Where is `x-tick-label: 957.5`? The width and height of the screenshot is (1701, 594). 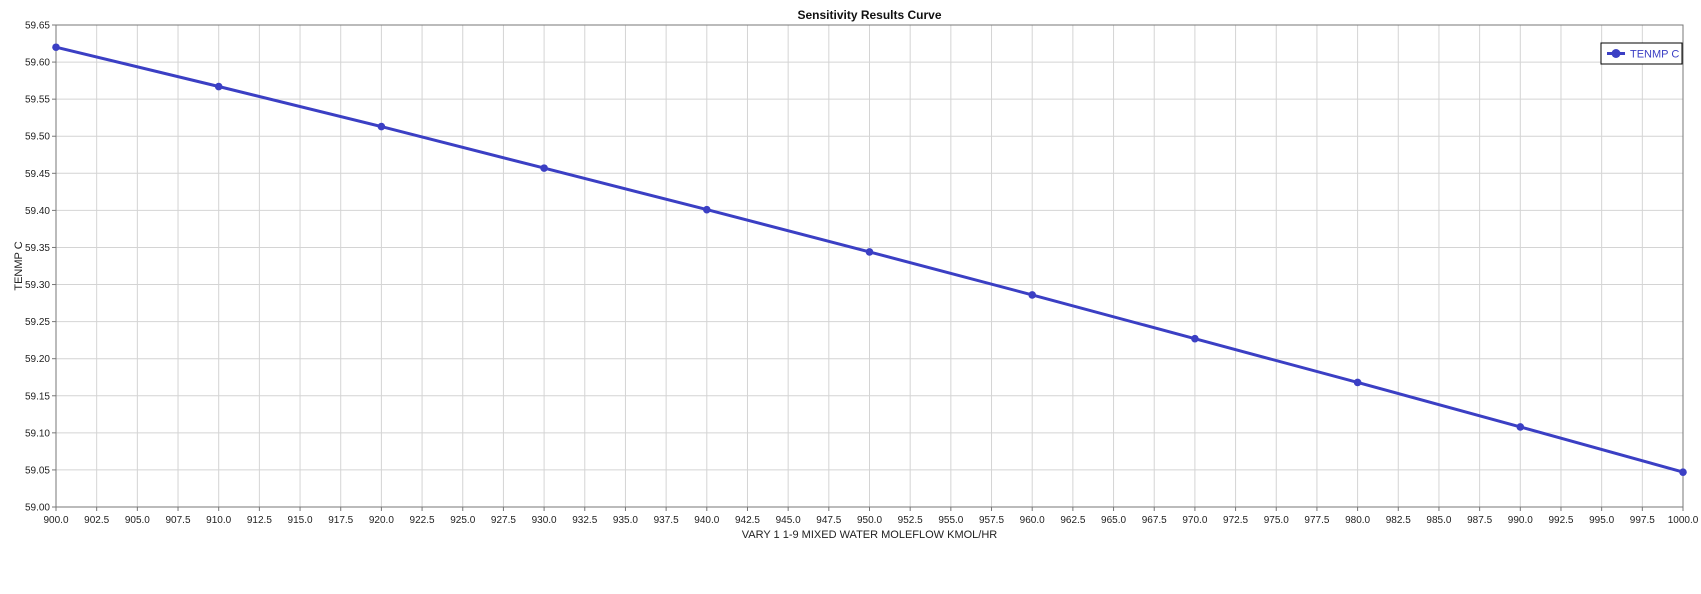 x-tick-label: 957.5 is located at coordinates (991, 520).